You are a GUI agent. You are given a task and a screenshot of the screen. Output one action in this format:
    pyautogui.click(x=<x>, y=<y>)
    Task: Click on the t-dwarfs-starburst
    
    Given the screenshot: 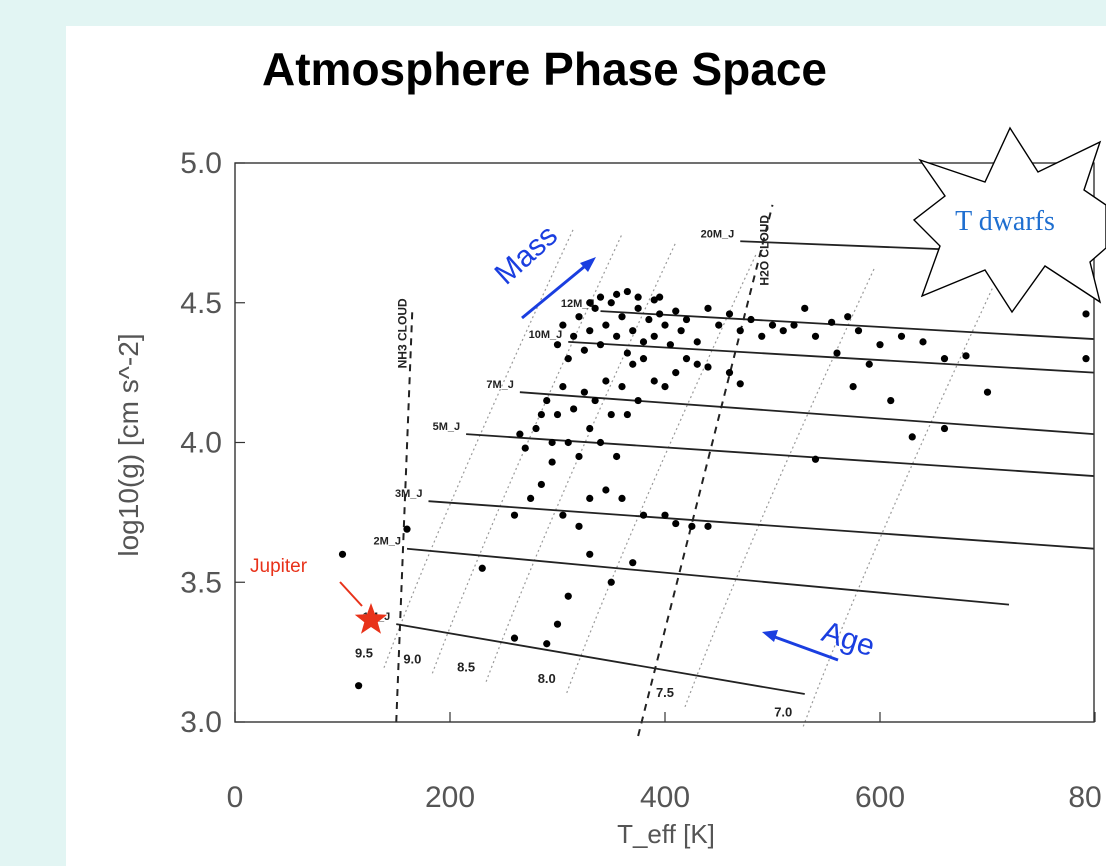 What is the action you would take?
    pyautogui.click(x=1009, y=220)
    